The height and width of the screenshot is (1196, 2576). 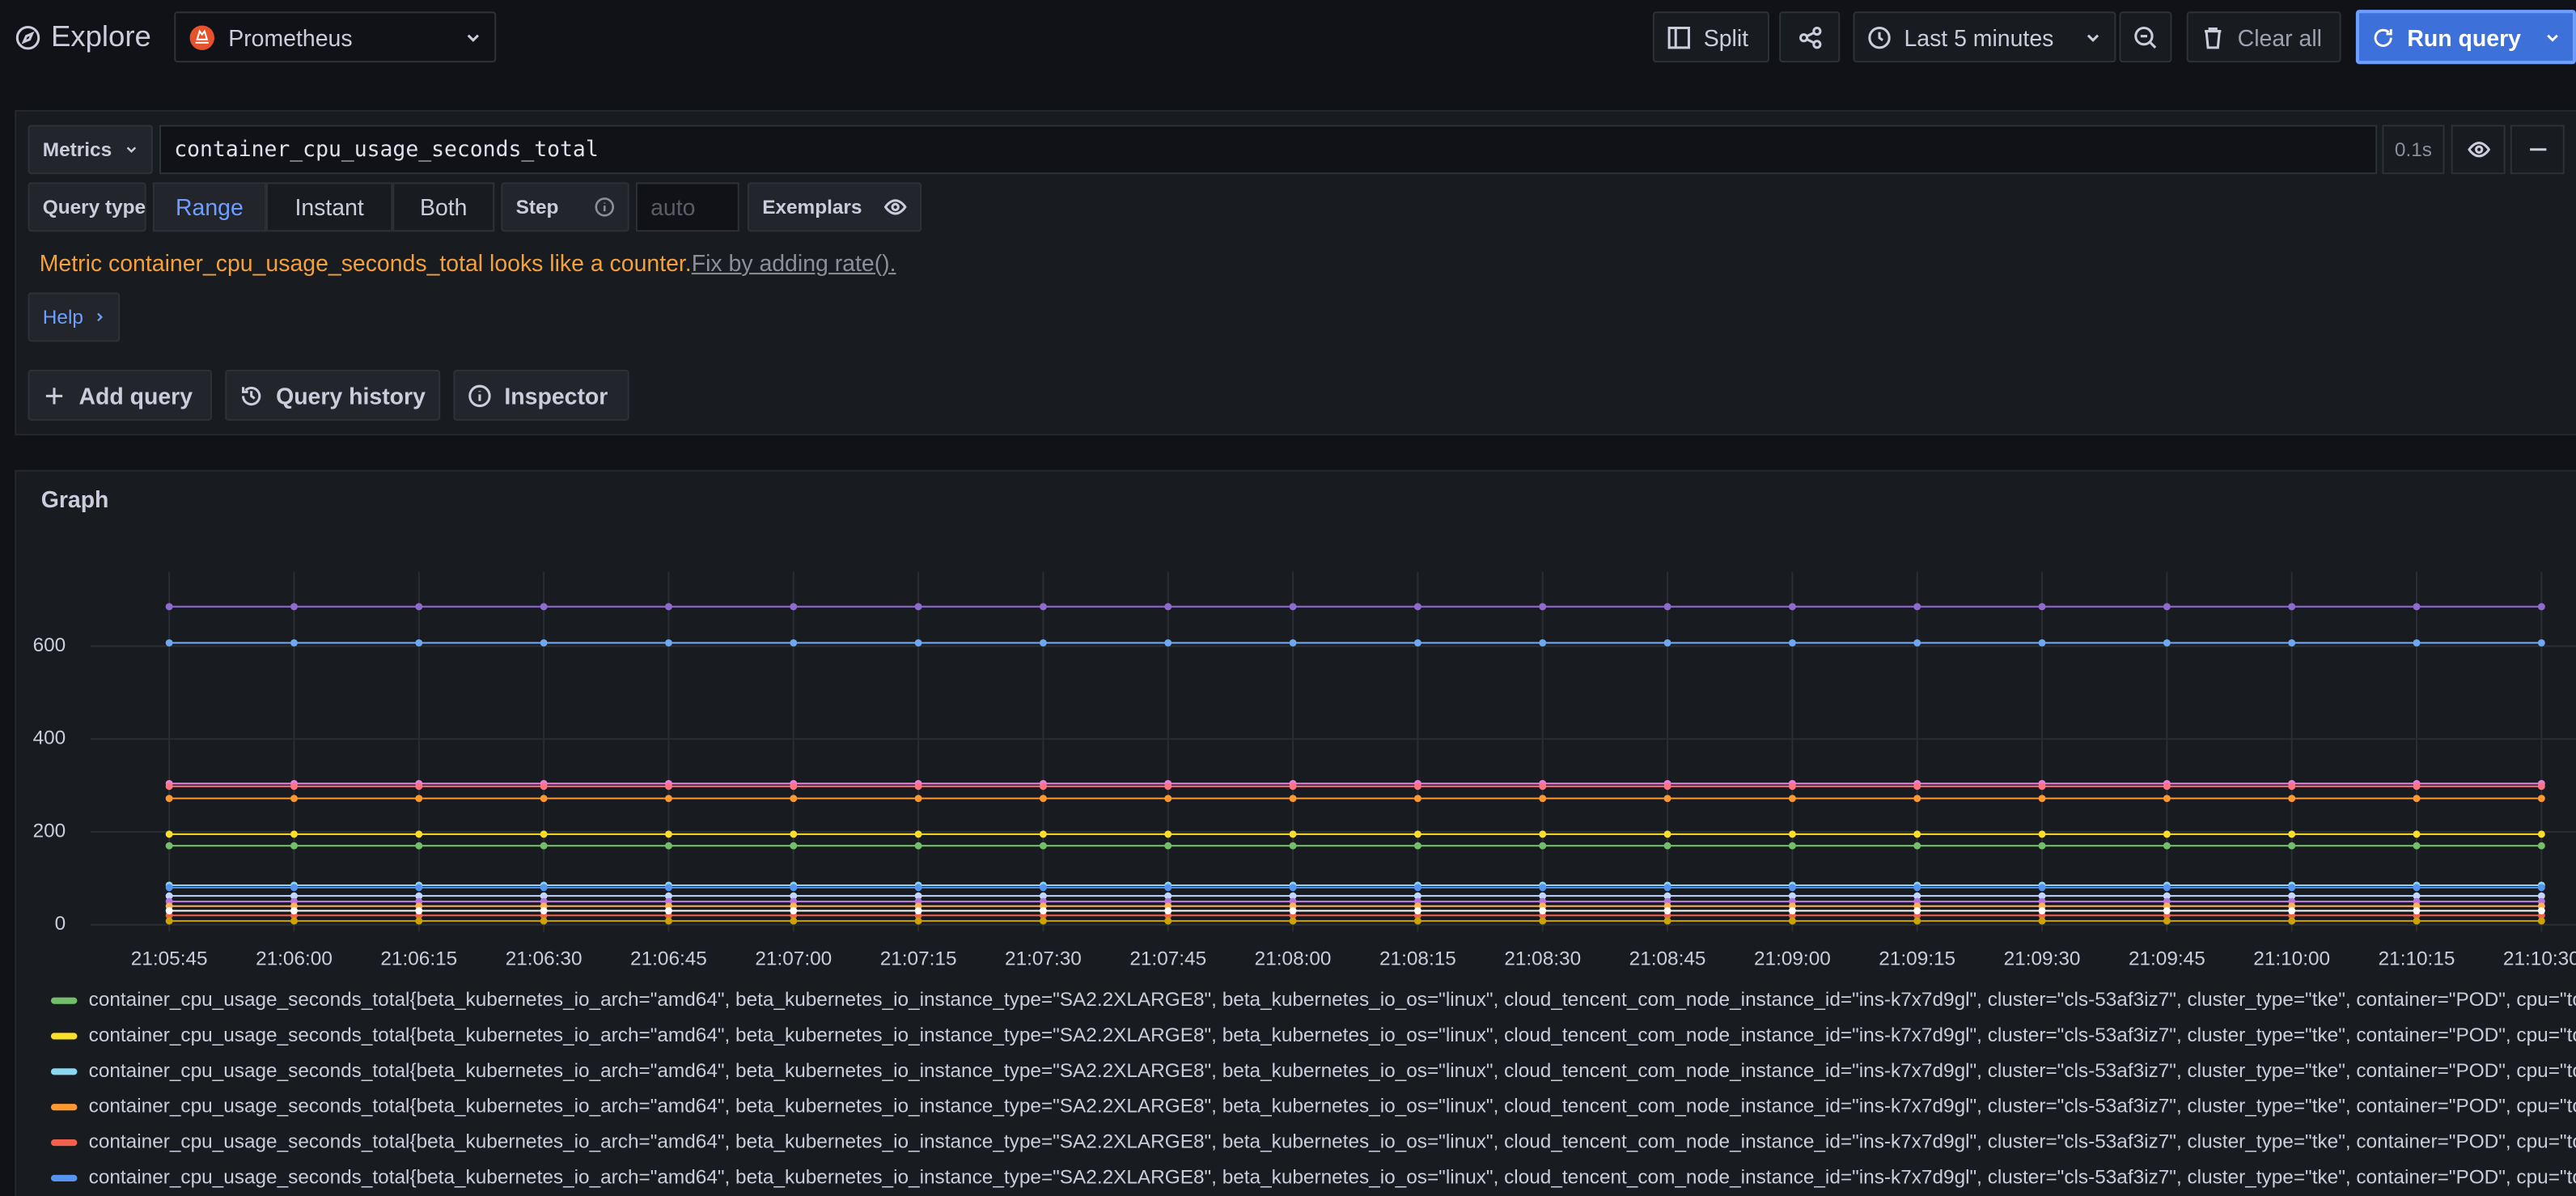 What do you see at coordinates (2478, 150) in the screenshot?
I see `toggle-visibility` at bounding box center [2478, 150].